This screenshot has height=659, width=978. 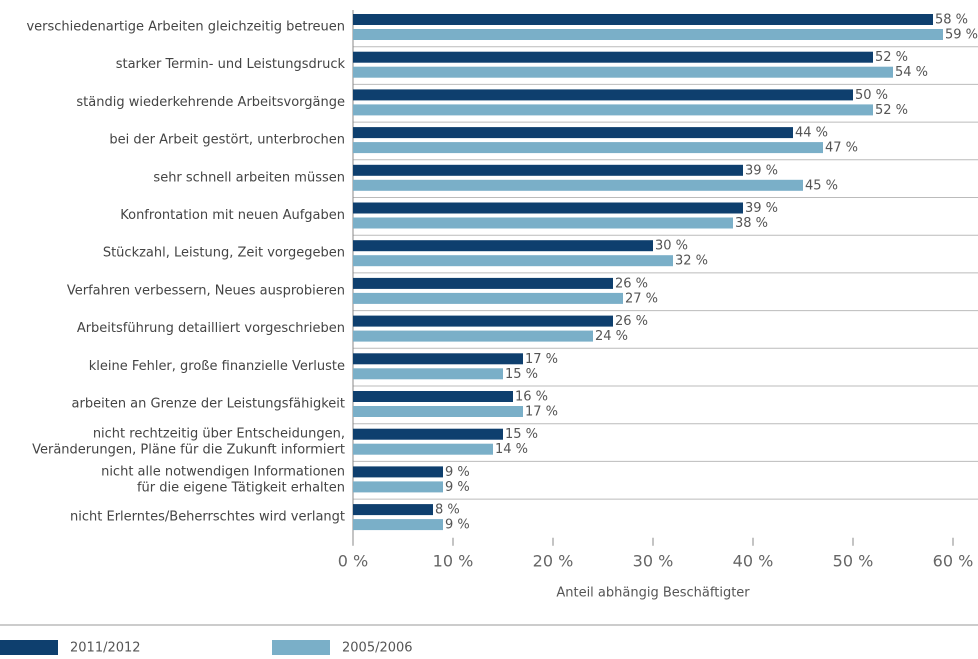 I want to click on category-label: Verfahren verbessern, Neues ausprobieren, so click(x=206, y=290).